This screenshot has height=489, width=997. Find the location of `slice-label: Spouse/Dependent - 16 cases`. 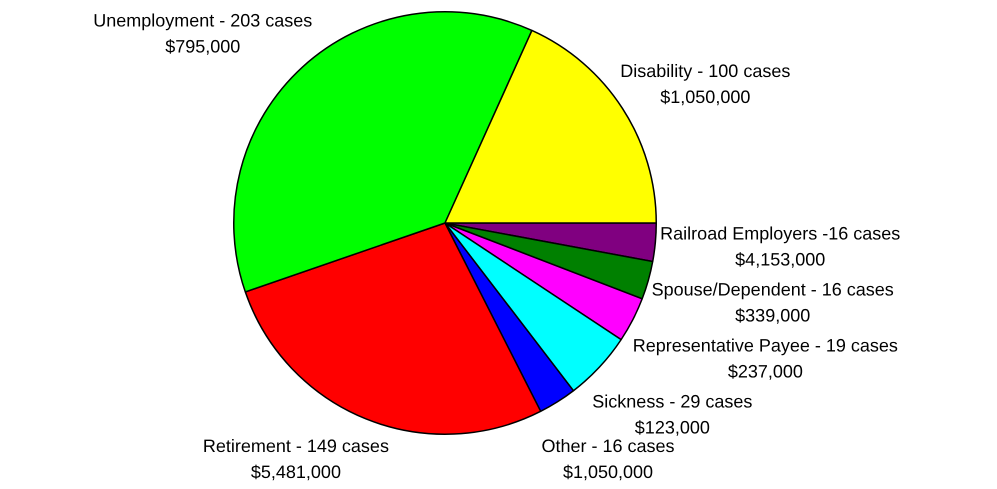

slice-label: Spouse/Dependent - 16 cases is located at coordinates (773, 289).